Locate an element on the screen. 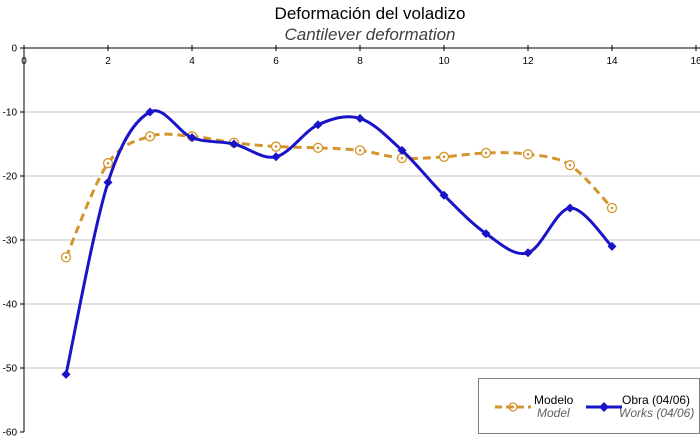 The height and width of the screenshot is (436, 700). legend-sublabel-obra: Works (04/06) is located at coordinates (657, 413).